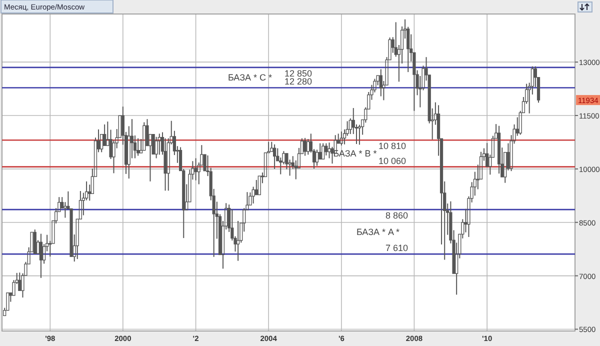  What do you see at coordinates (298, 81) in the screenshot?
I see `ref-line-label: 12 280` at bounding box center [298, 81].